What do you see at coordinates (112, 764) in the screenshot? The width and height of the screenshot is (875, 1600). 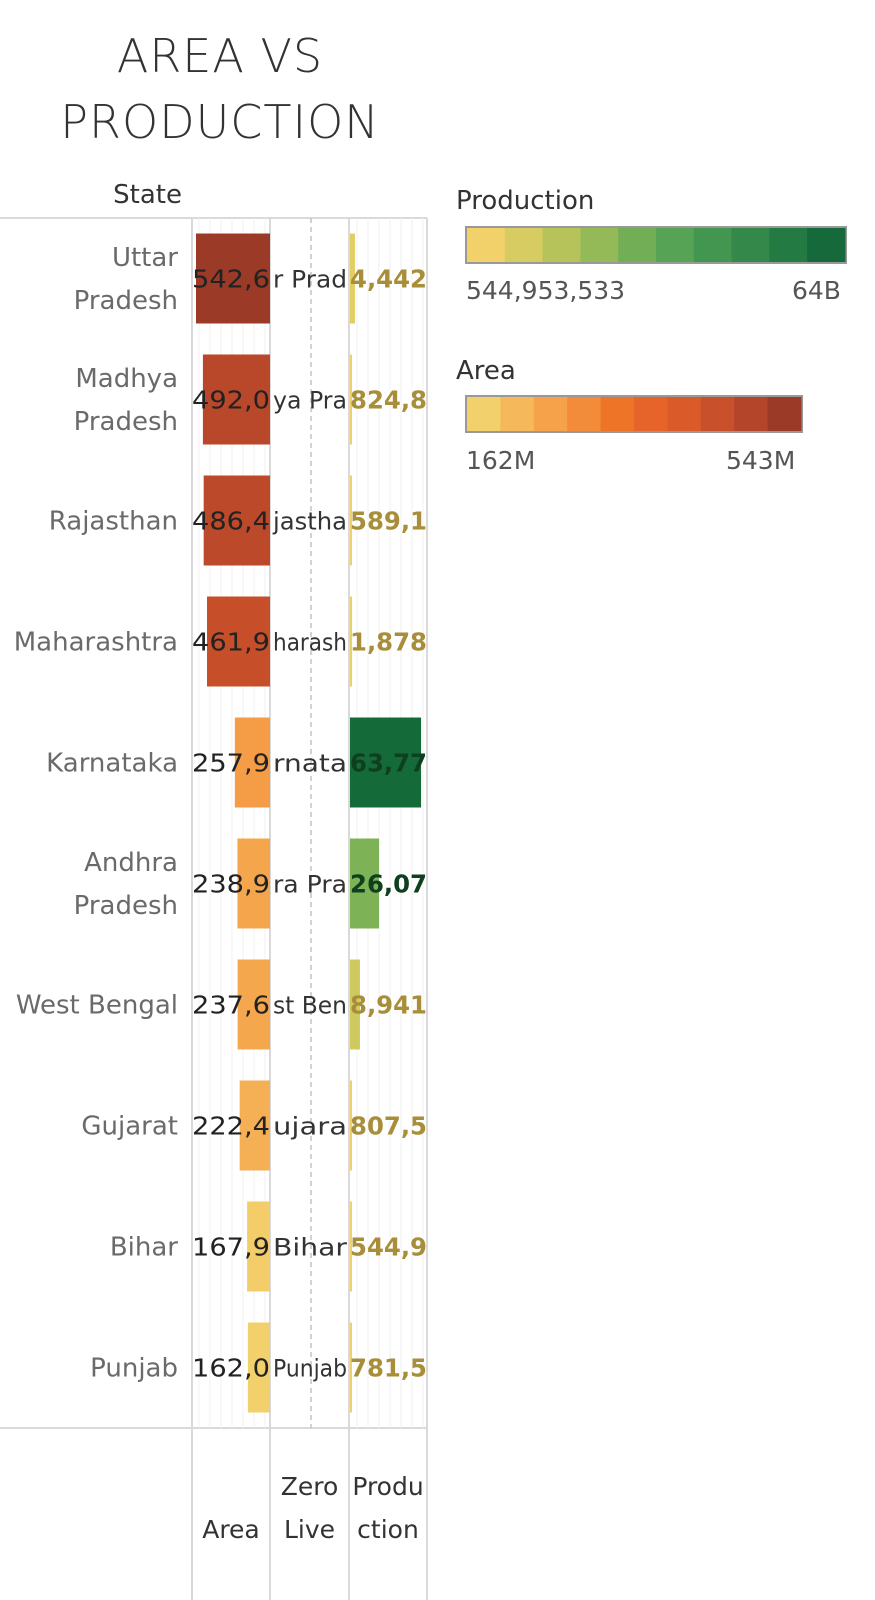 I see `state-label: Karnataka` at bounding box center [112, 764].